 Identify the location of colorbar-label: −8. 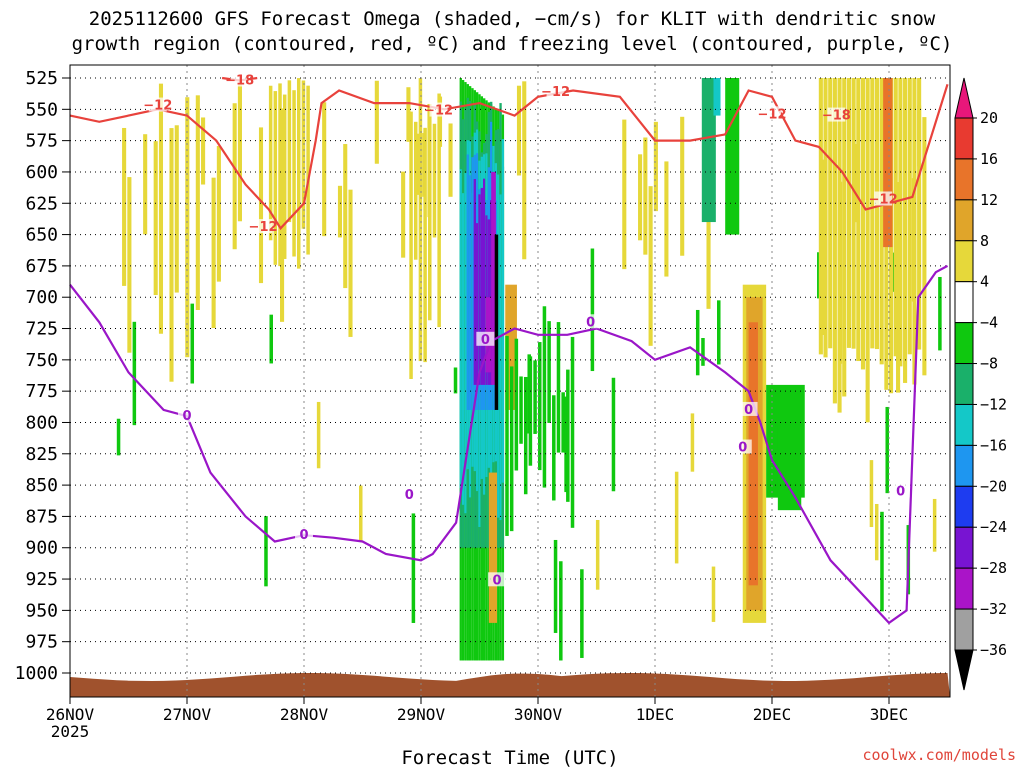
(989, 364).